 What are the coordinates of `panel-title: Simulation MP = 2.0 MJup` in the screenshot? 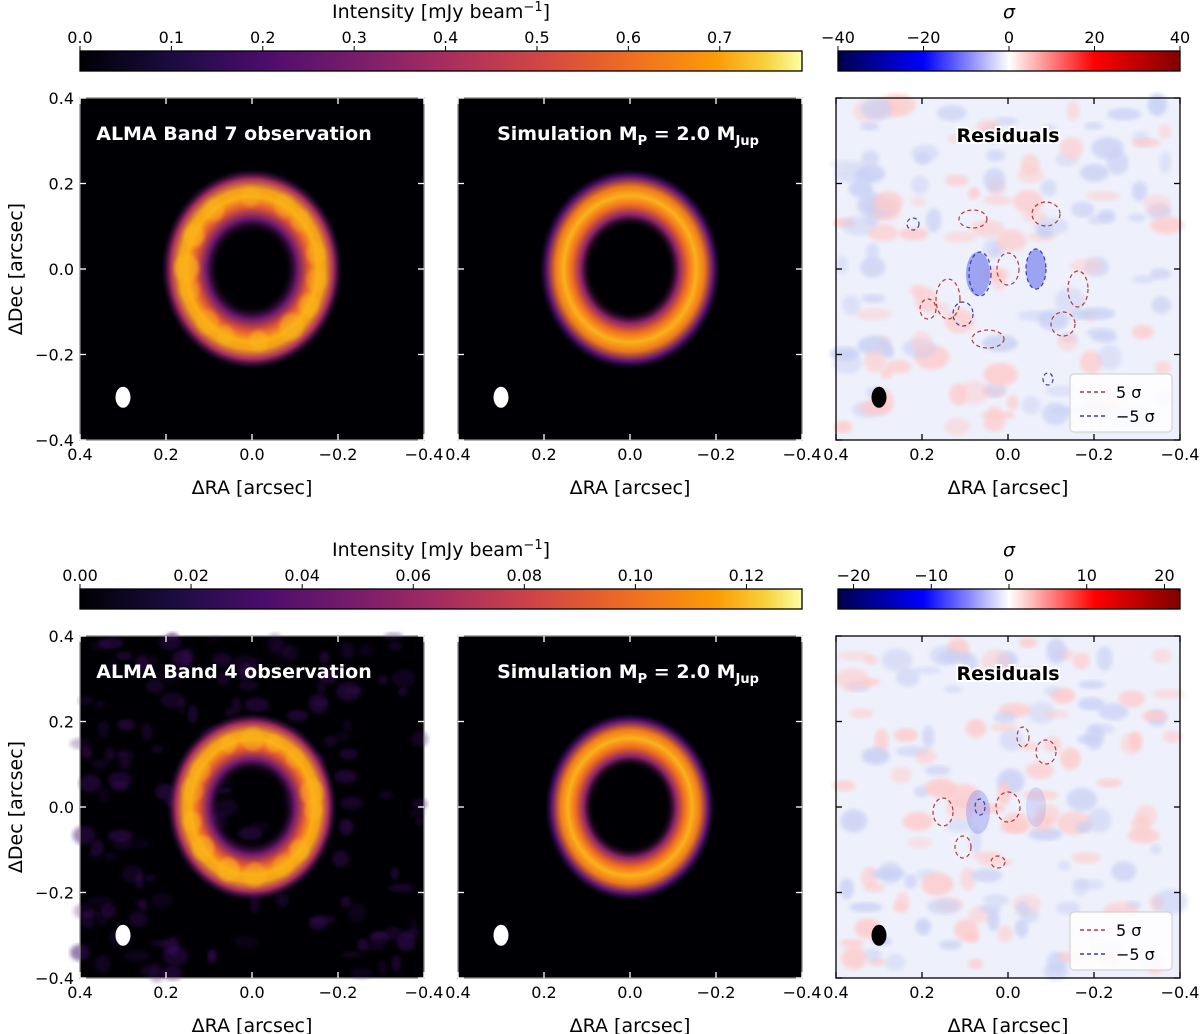 It's located at (628, 674).